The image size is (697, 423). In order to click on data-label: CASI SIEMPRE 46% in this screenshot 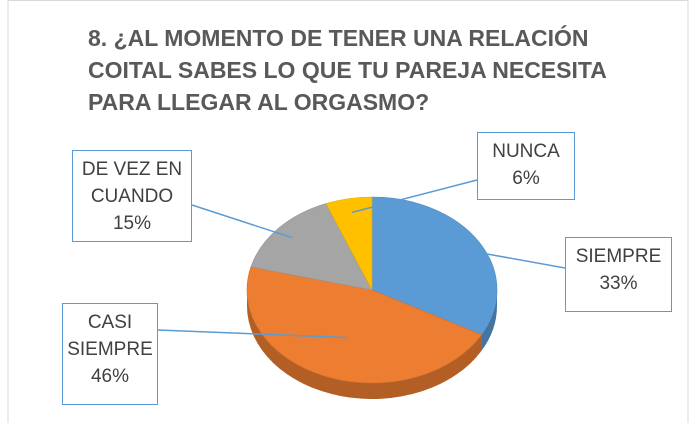, I will do `click(110, 354)`.